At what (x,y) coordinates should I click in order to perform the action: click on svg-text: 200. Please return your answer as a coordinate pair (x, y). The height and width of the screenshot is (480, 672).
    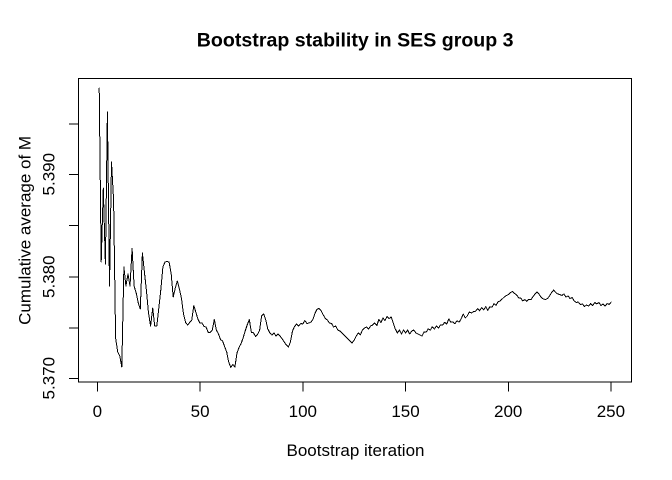
    Looking at the image, I should click on (508, 411).